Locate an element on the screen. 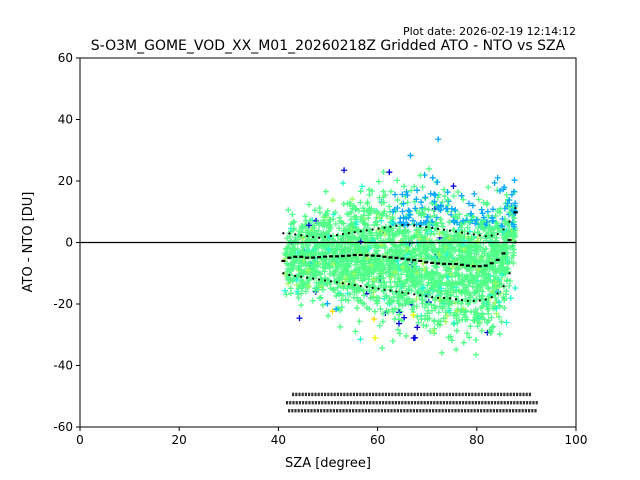  x-tick-label: 80 is located at coordinates (476, 440).